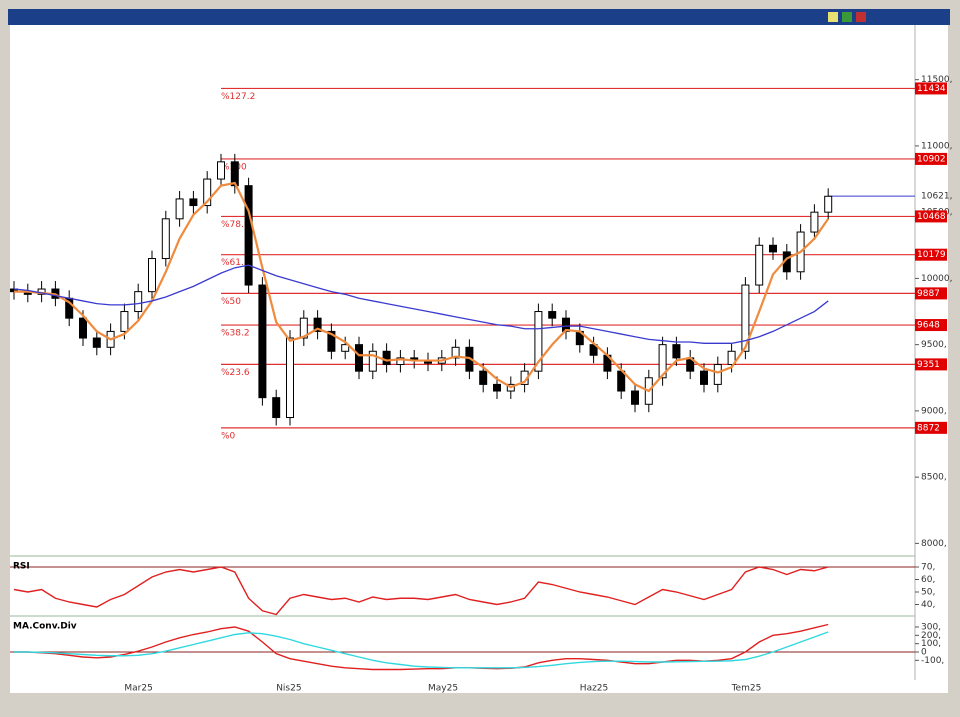  Describe the element at coordinates (928, 428) in the screenshot. I see `fib-value-label: 8872` at that location.